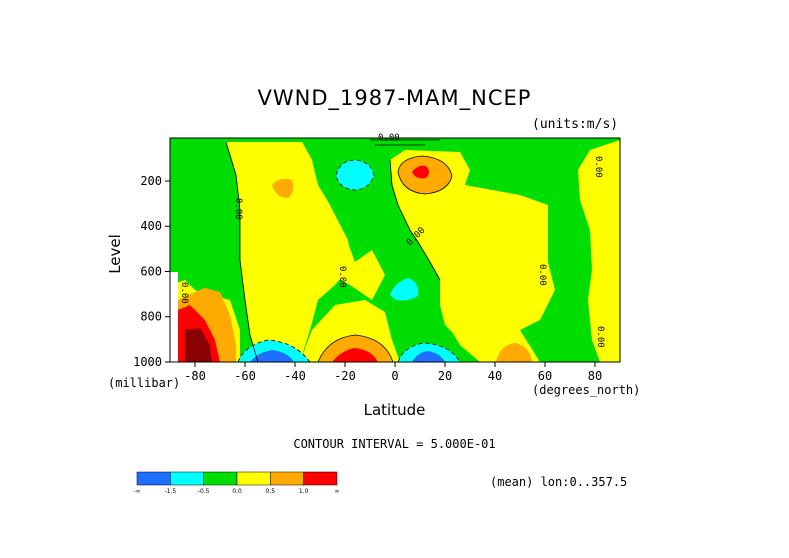 The height and width of the screenshot is (558, 789). I want to click on region-darkred-left, so click(198, 345).